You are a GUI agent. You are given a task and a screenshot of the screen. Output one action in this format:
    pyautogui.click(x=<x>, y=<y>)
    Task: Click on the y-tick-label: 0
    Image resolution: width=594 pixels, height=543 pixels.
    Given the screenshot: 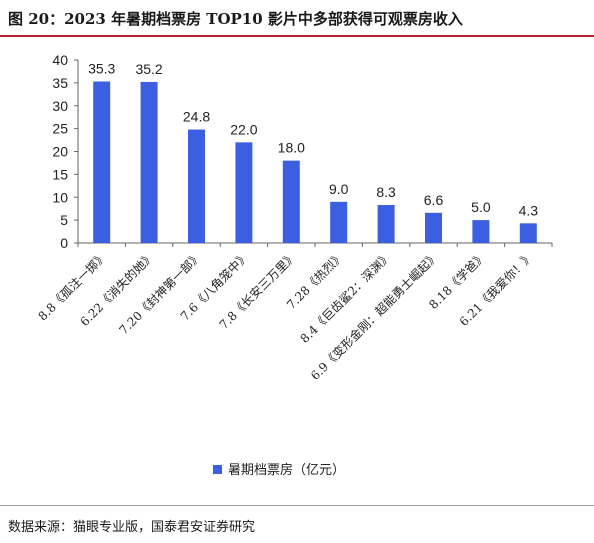 What is the action you would take?
    pyautogui.click(x=64, y=243)
    